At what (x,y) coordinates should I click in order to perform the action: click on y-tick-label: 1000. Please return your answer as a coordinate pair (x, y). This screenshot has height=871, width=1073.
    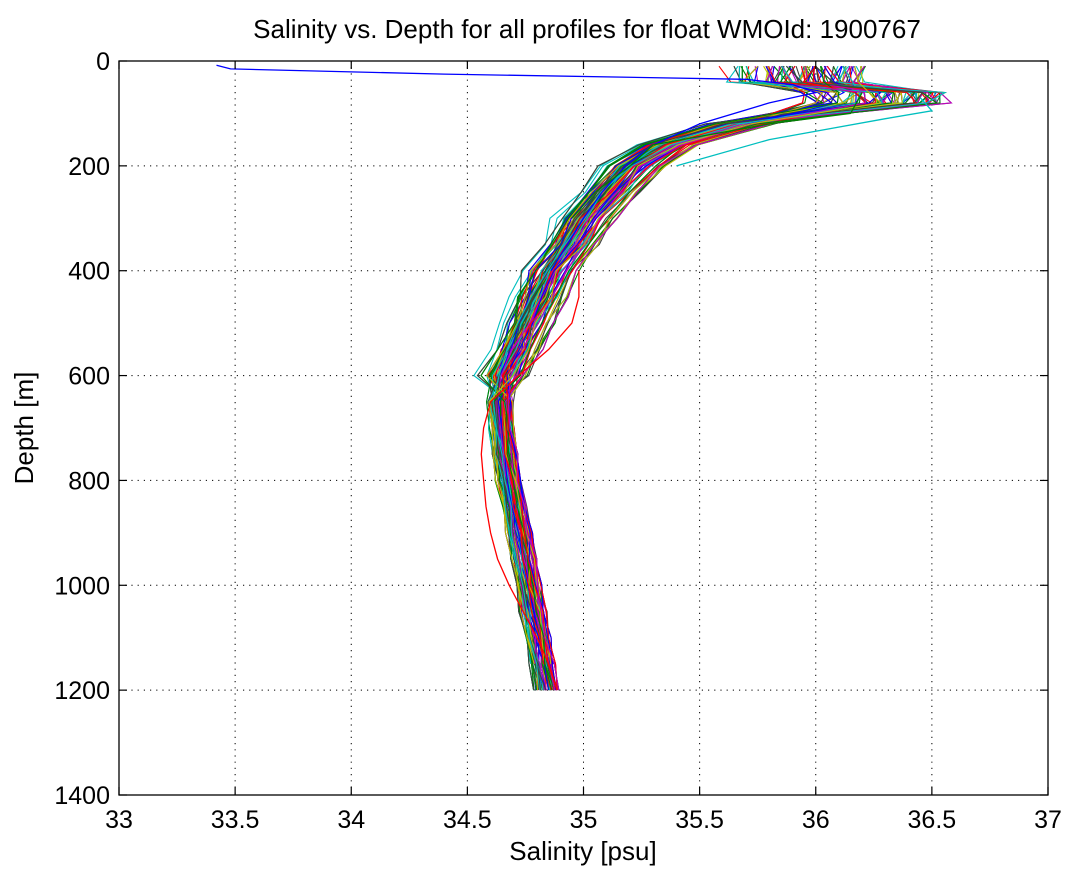
    Looking at the image, I should click on (82, 586).